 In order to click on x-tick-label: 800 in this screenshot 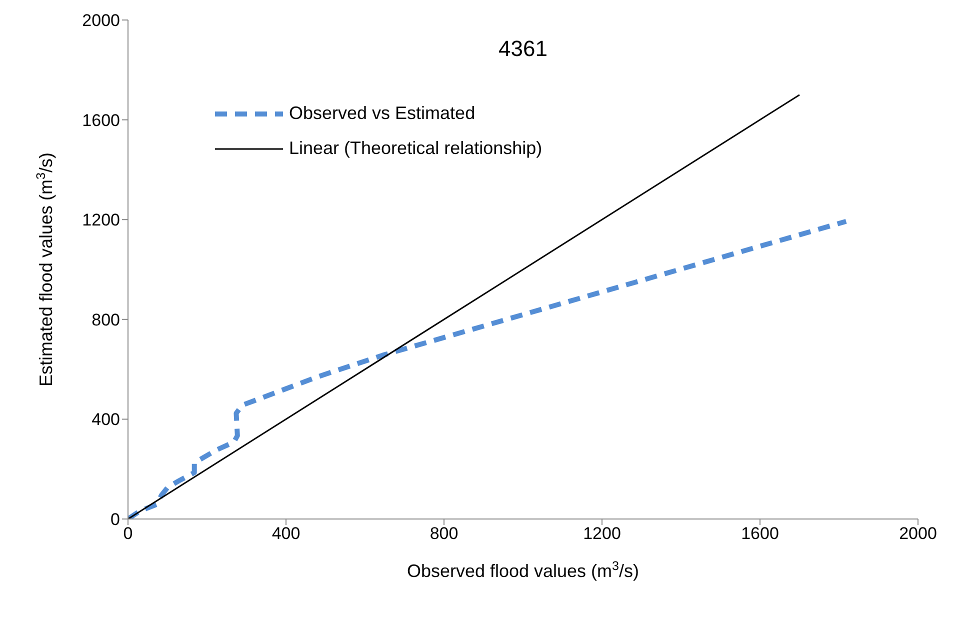, I will do `click(444, 534)`.